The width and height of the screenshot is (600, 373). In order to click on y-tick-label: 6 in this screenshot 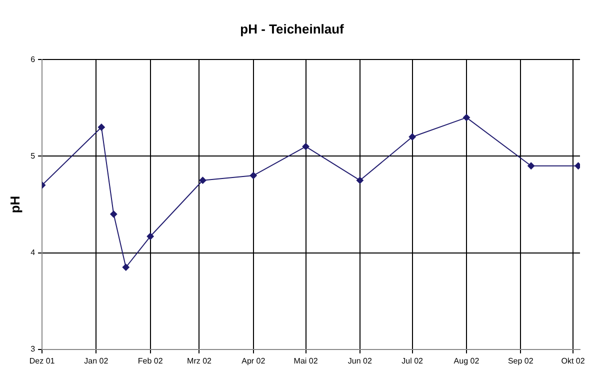, I will do `click(33, 59)`.